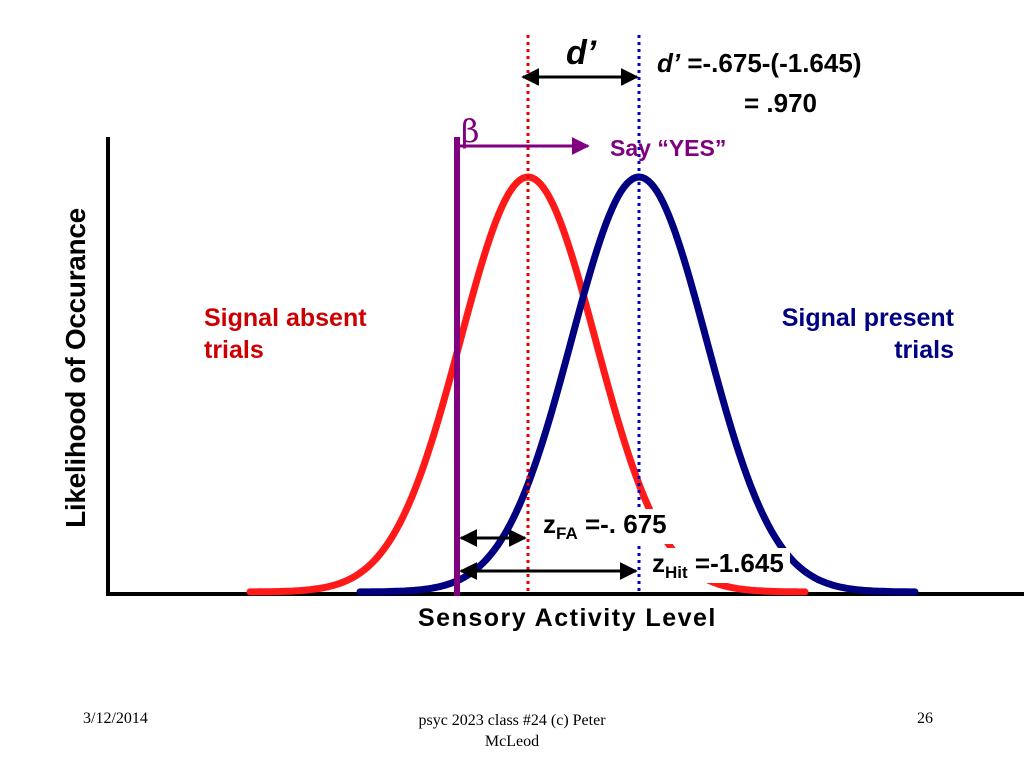  I want to click on signal-present-line1: Signal present, so click(867, 318).